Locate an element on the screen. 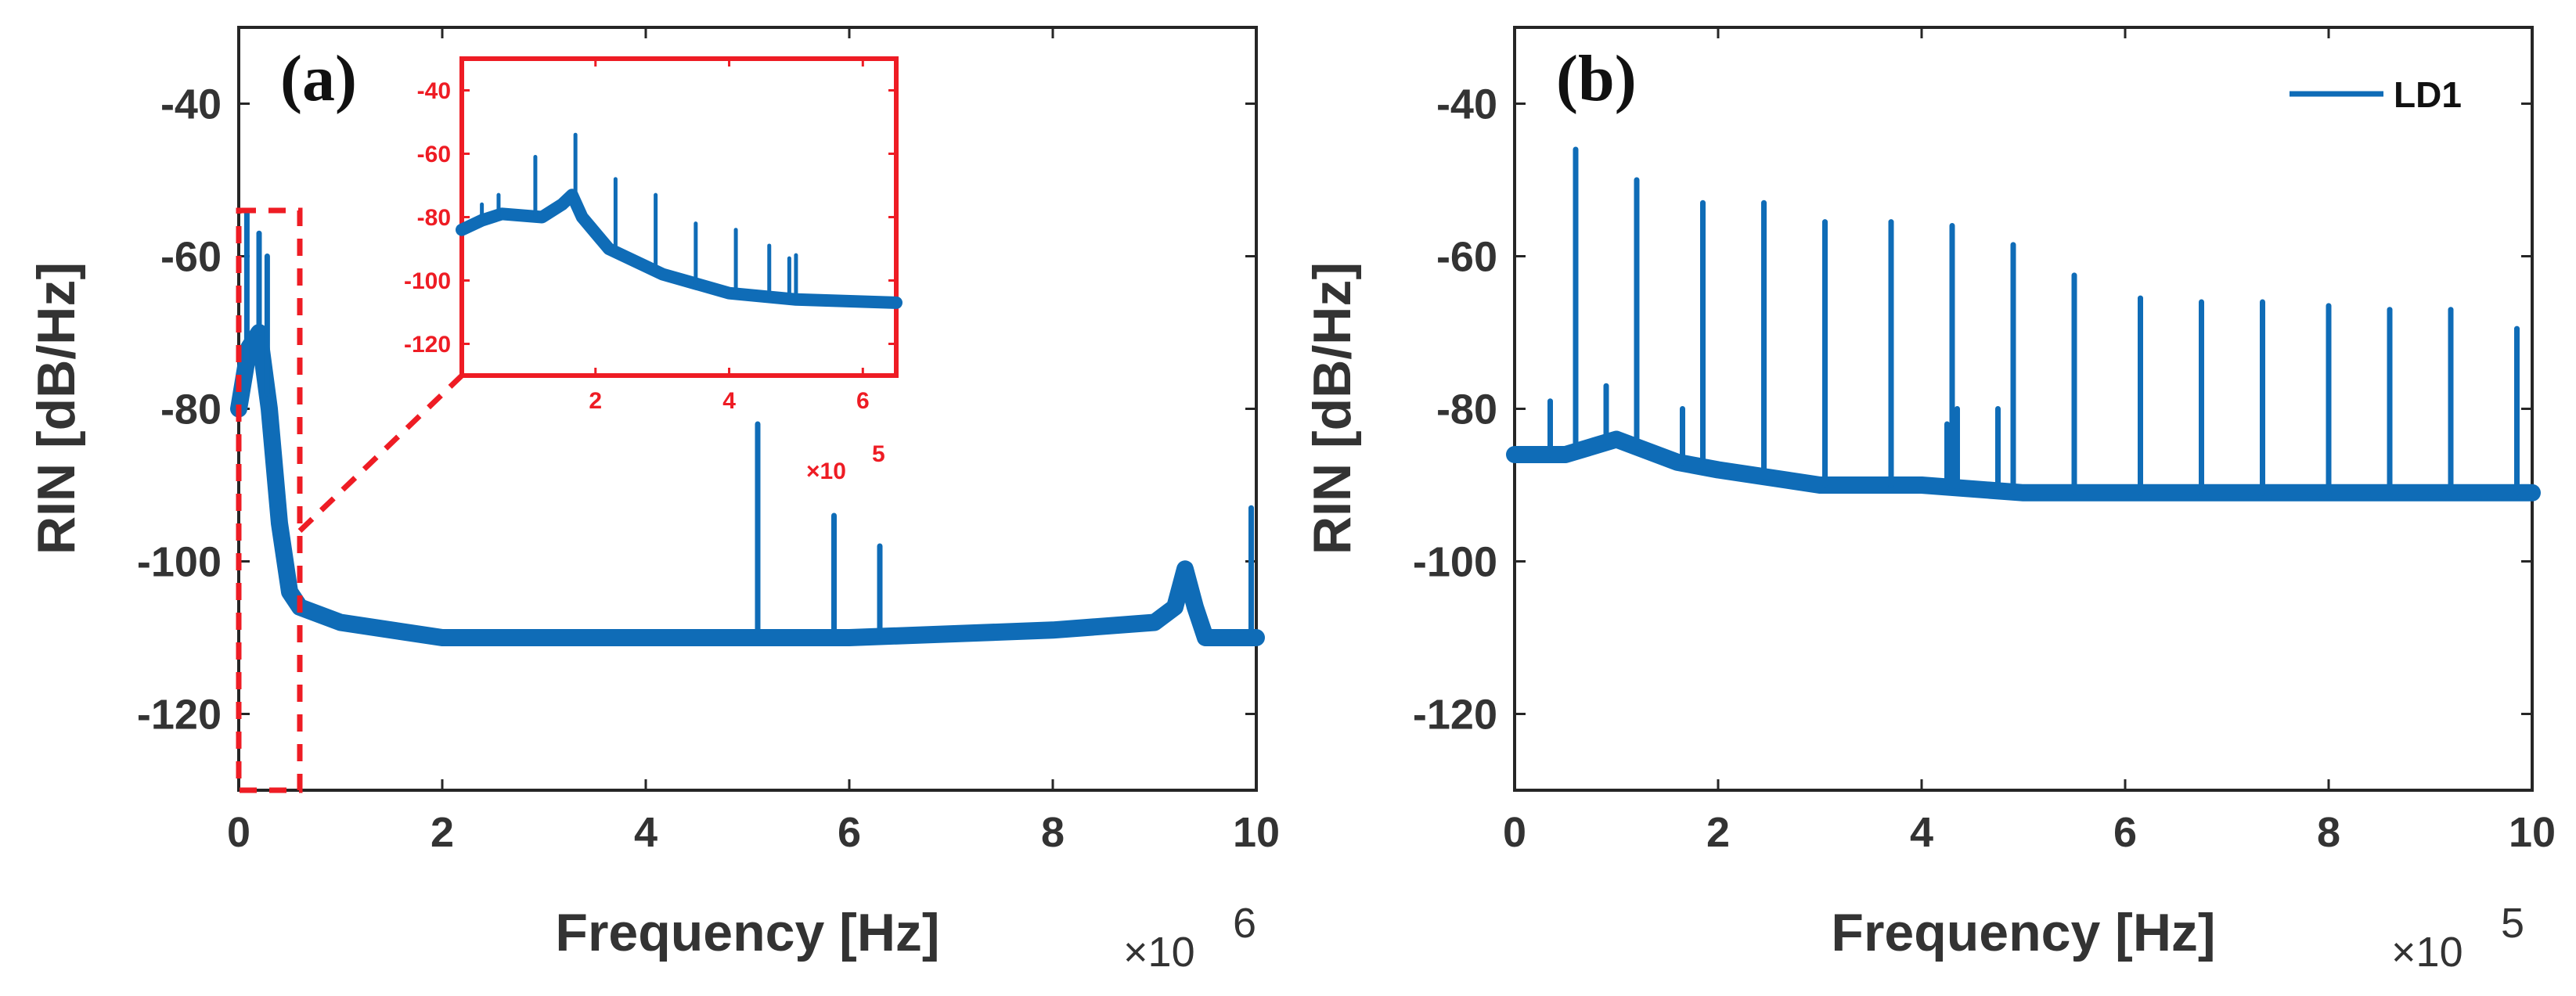 Image resolution: width=2576 pixels, height=996 pixels. a-ytick-label: -120 is located at coordinates (179, 714).